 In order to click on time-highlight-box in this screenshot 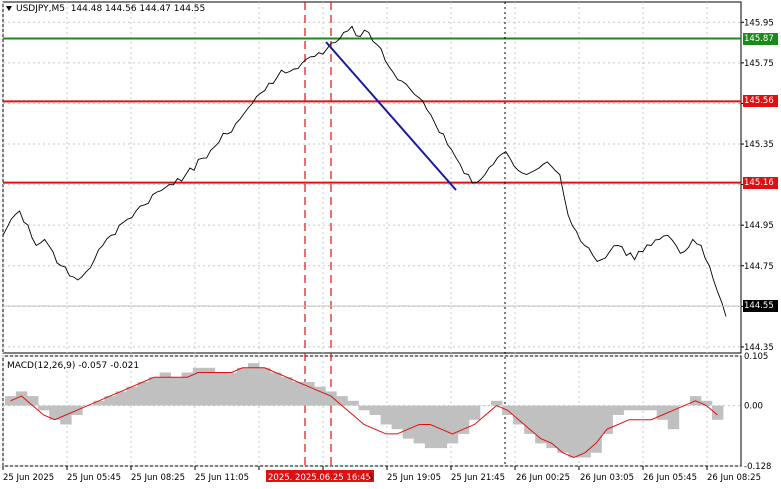, I will do `click(320, 476)`.